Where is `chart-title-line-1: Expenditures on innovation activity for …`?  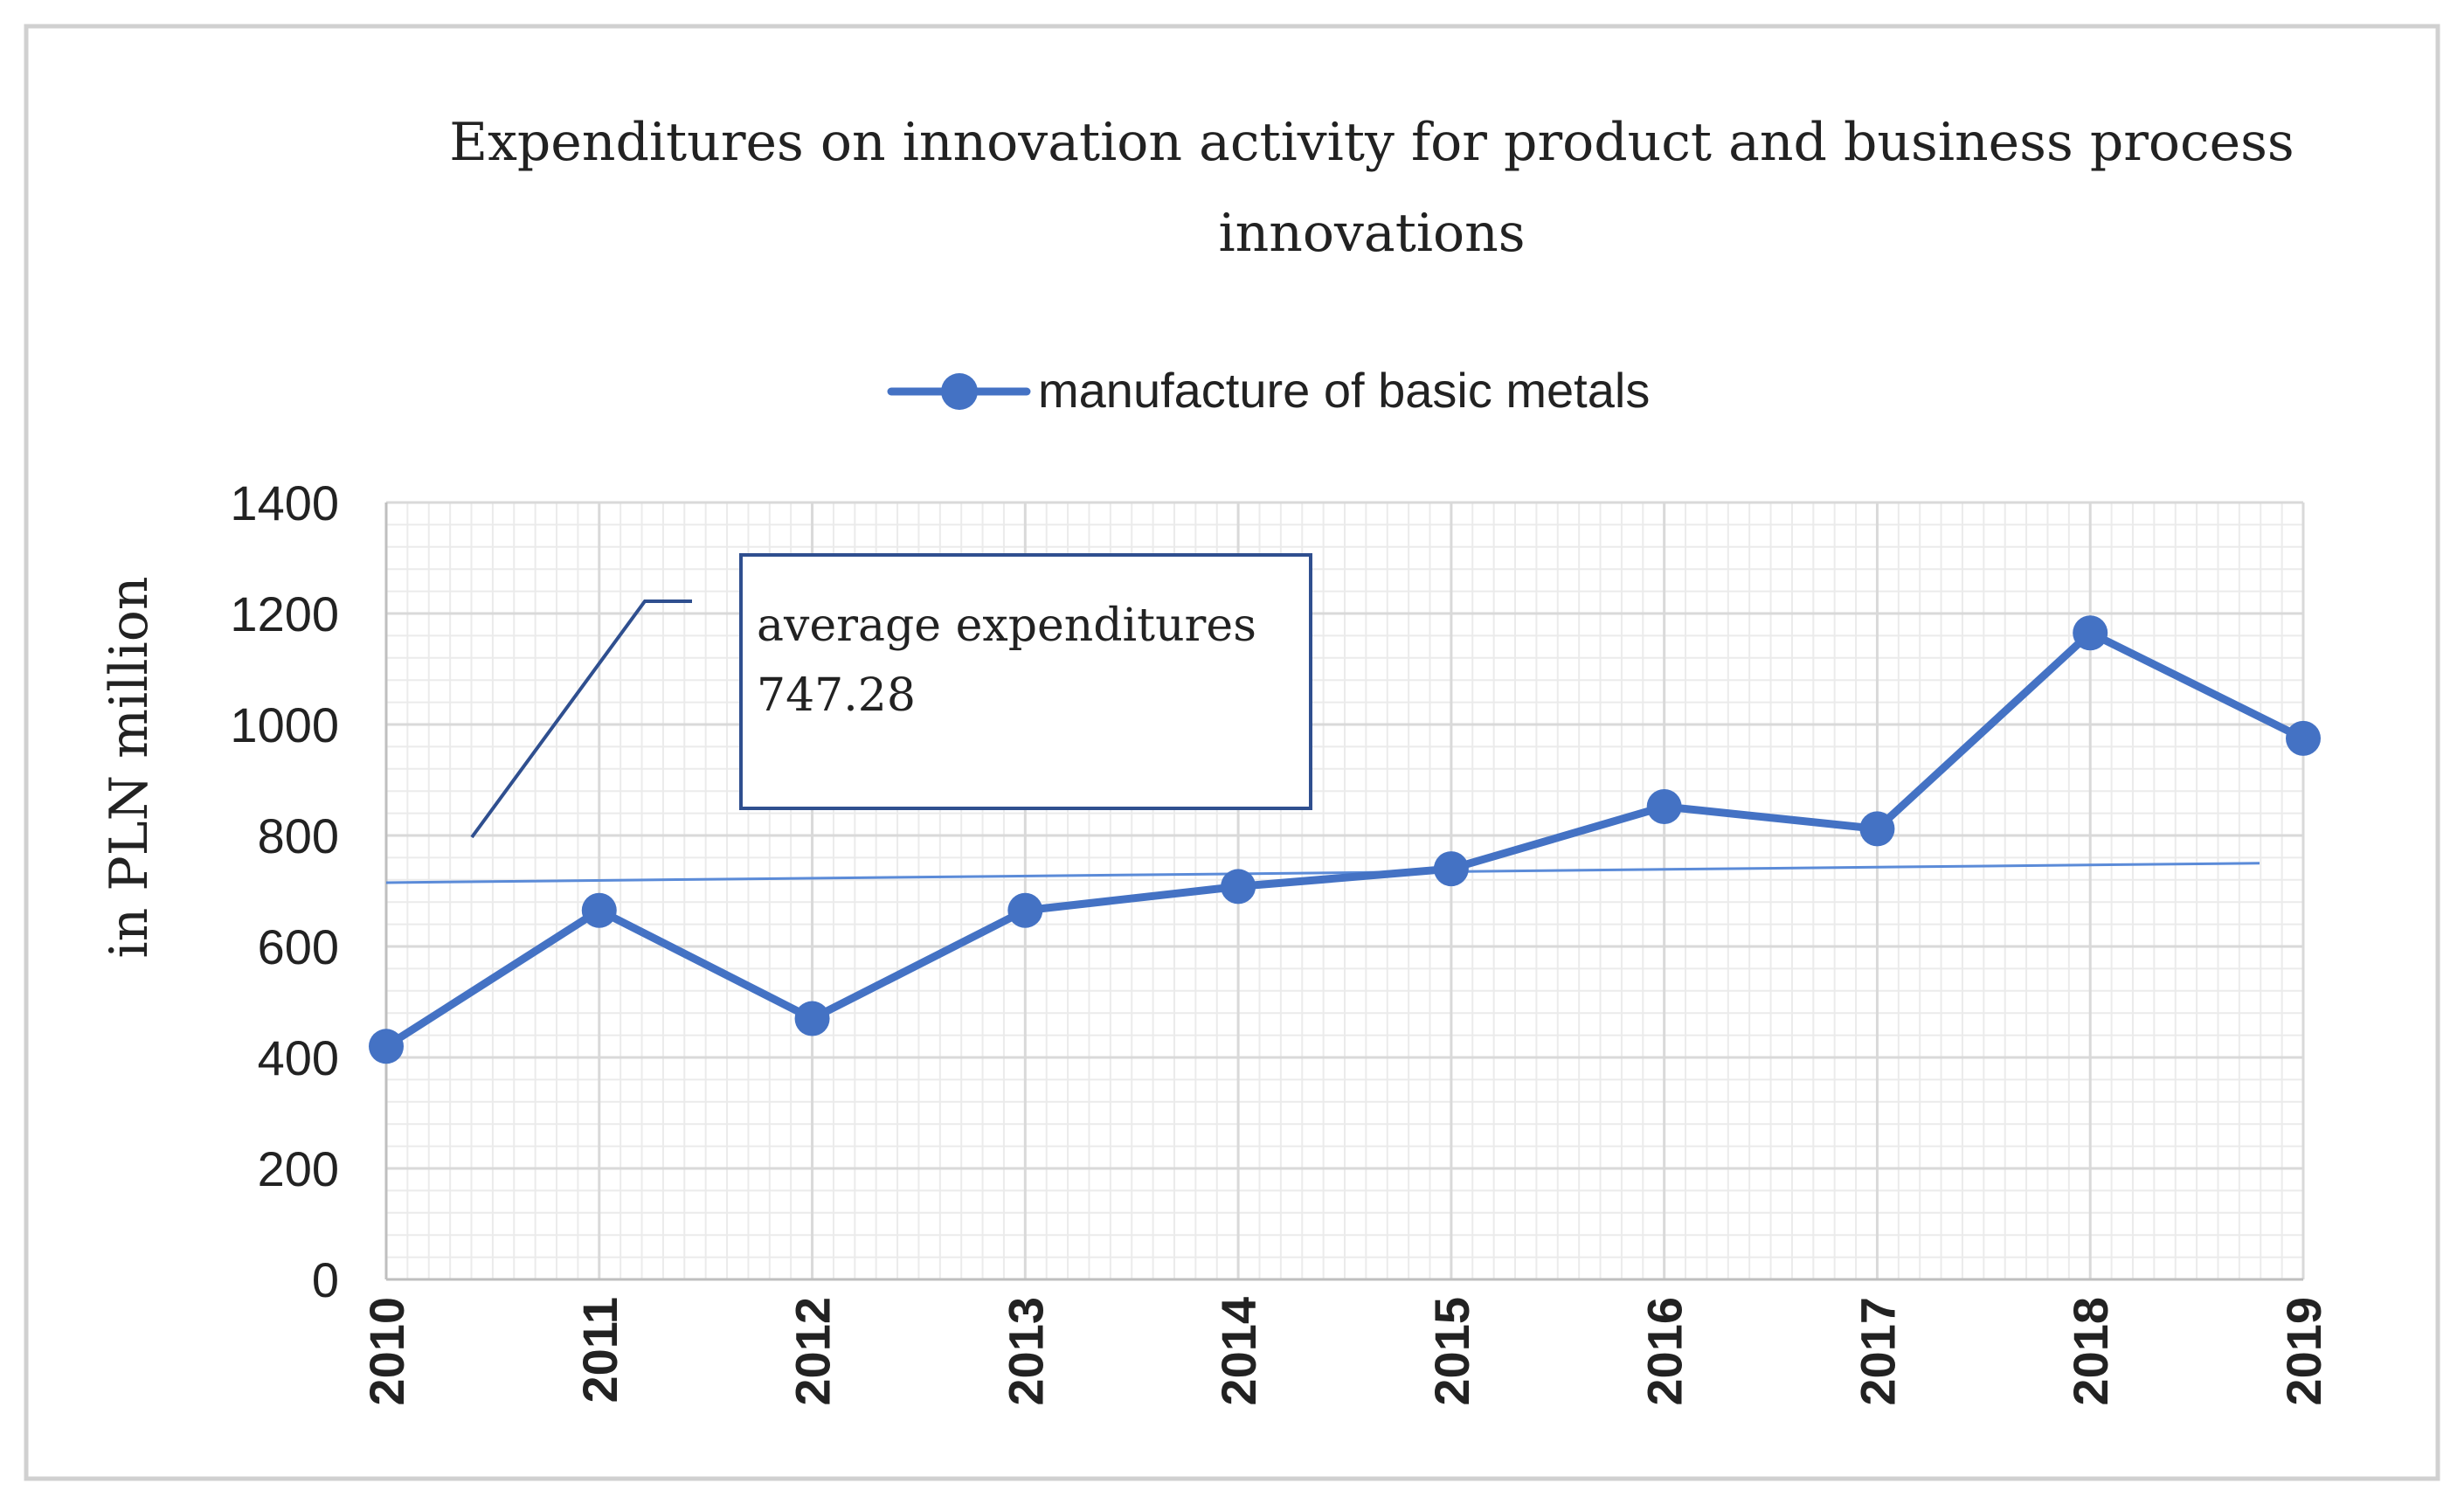
chart-title-line-1: Expenditures on innovation activity for … is located at coordinates (1371, 142).